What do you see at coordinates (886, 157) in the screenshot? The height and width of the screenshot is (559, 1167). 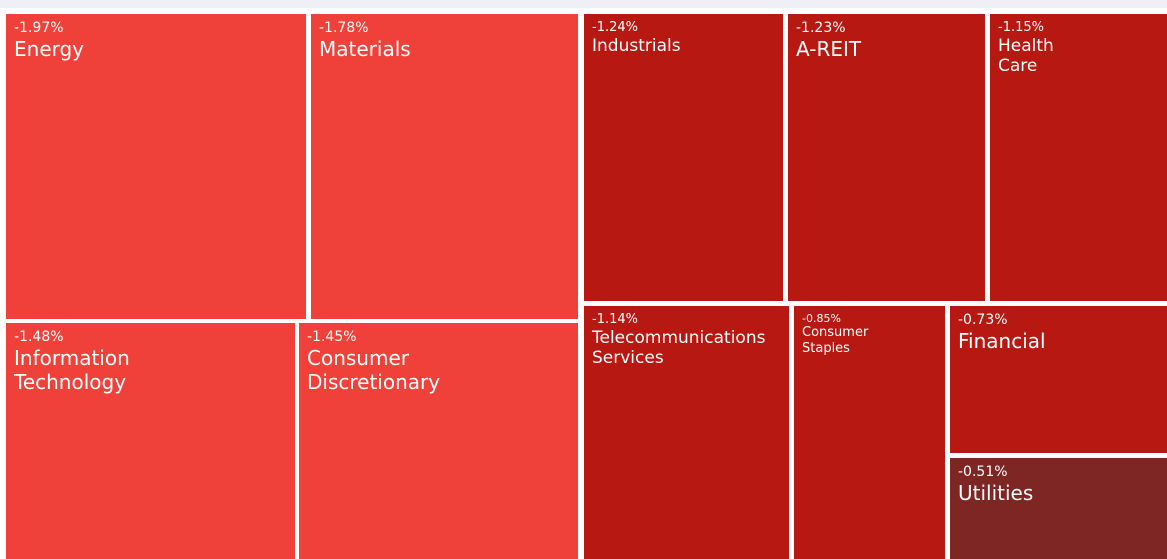 I see `tile: -1.23% A-REIT` at bounding box center [886, 157].